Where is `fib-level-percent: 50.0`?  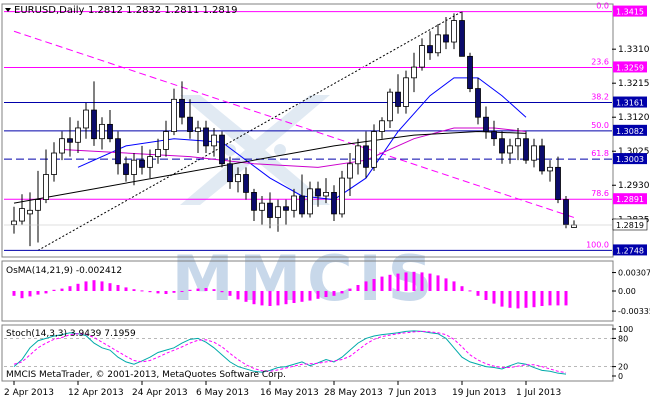 fib-level-percent: 50.0 is located at coordinates (600, 125).